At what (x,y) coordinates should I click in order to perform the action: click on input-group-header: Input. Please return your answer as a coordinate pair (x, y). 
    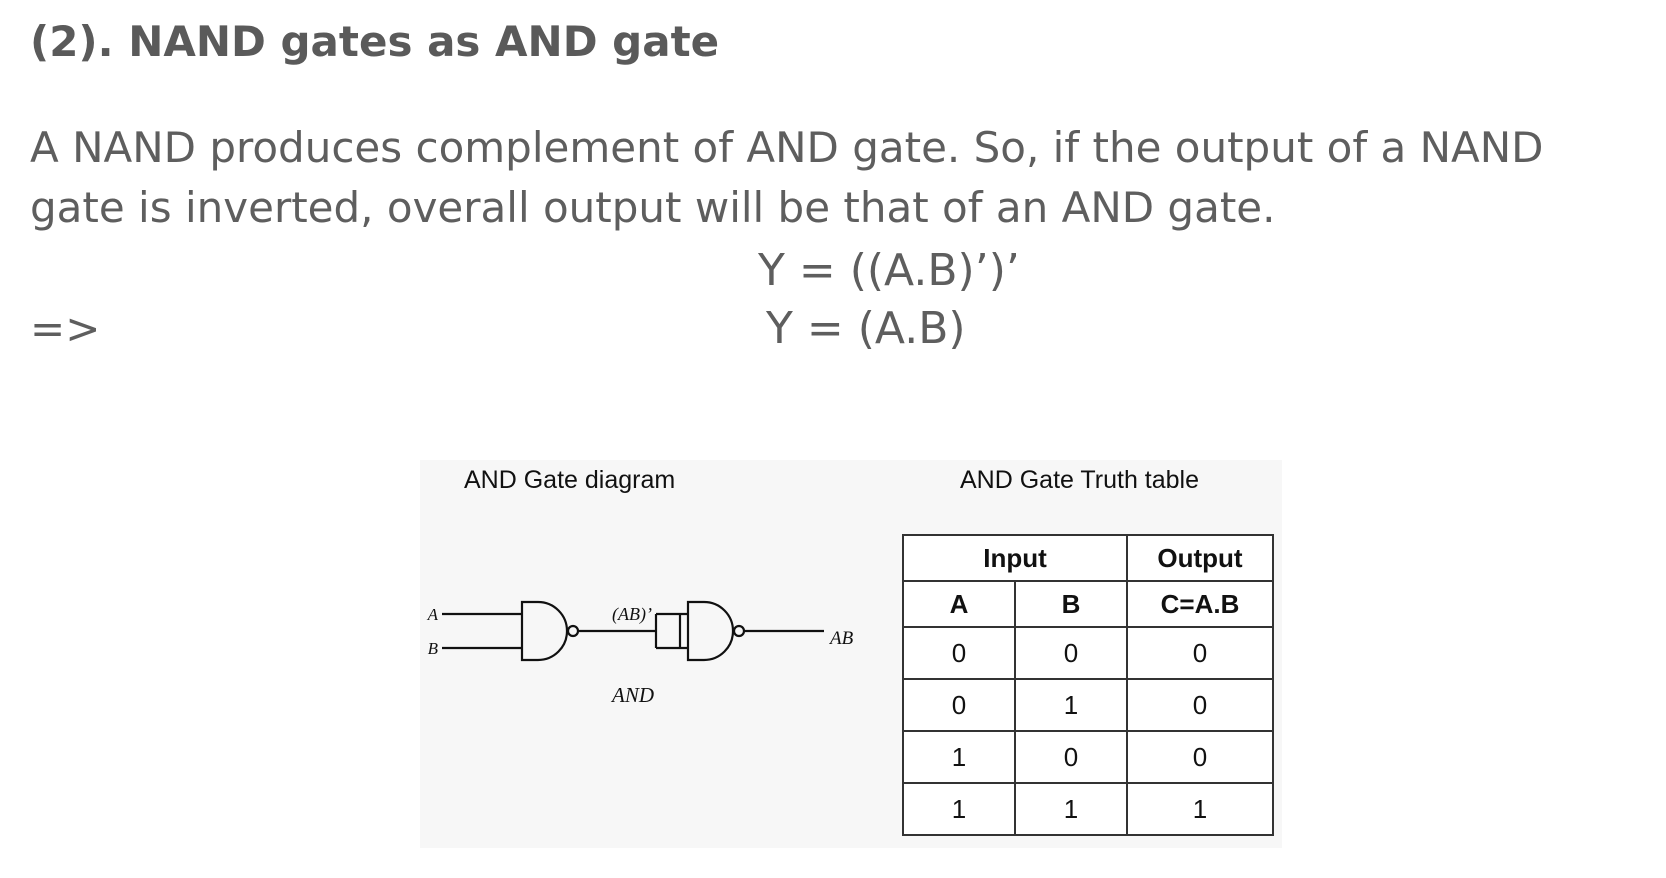
    Looking at the image, I should click on (1015, 558).